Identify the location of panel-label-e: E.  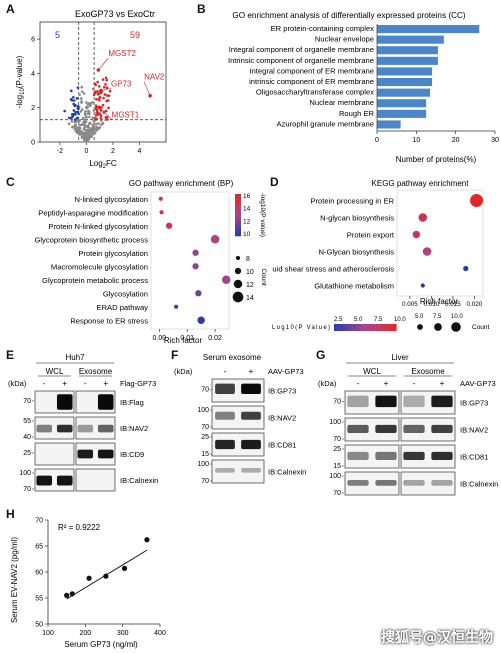
(10, 355).